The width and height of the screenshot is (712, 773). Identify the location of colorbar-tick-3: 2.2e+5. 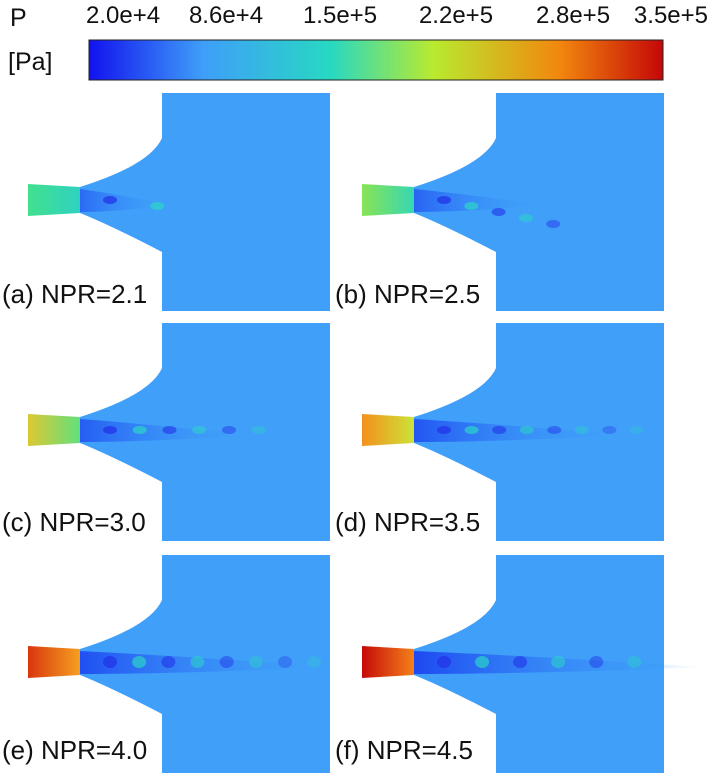
(456, 15).